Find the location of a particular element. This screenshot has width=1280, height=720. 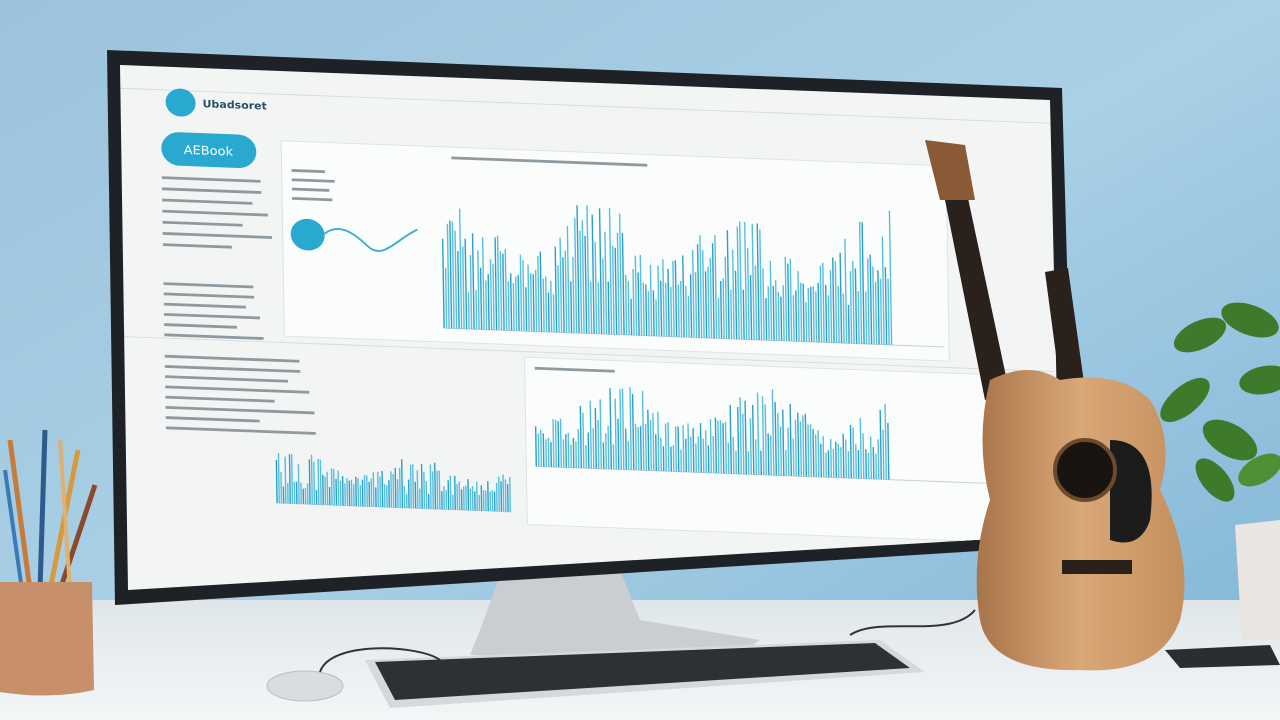

cable is located at coordinates (380, 660).